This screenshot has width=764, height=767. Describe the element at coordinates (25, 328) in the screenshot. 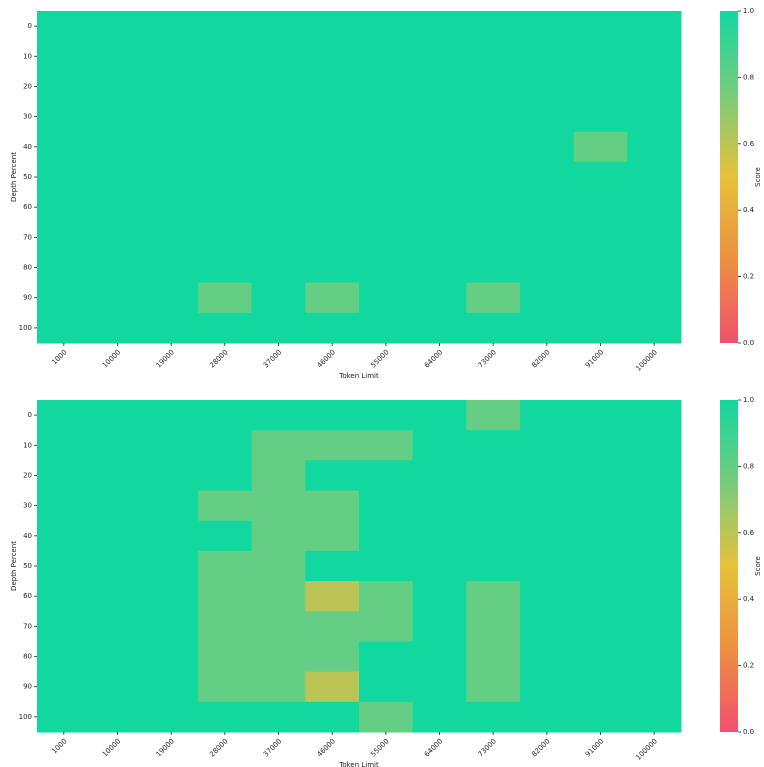

I see `y-tick-label: 100` at that location.